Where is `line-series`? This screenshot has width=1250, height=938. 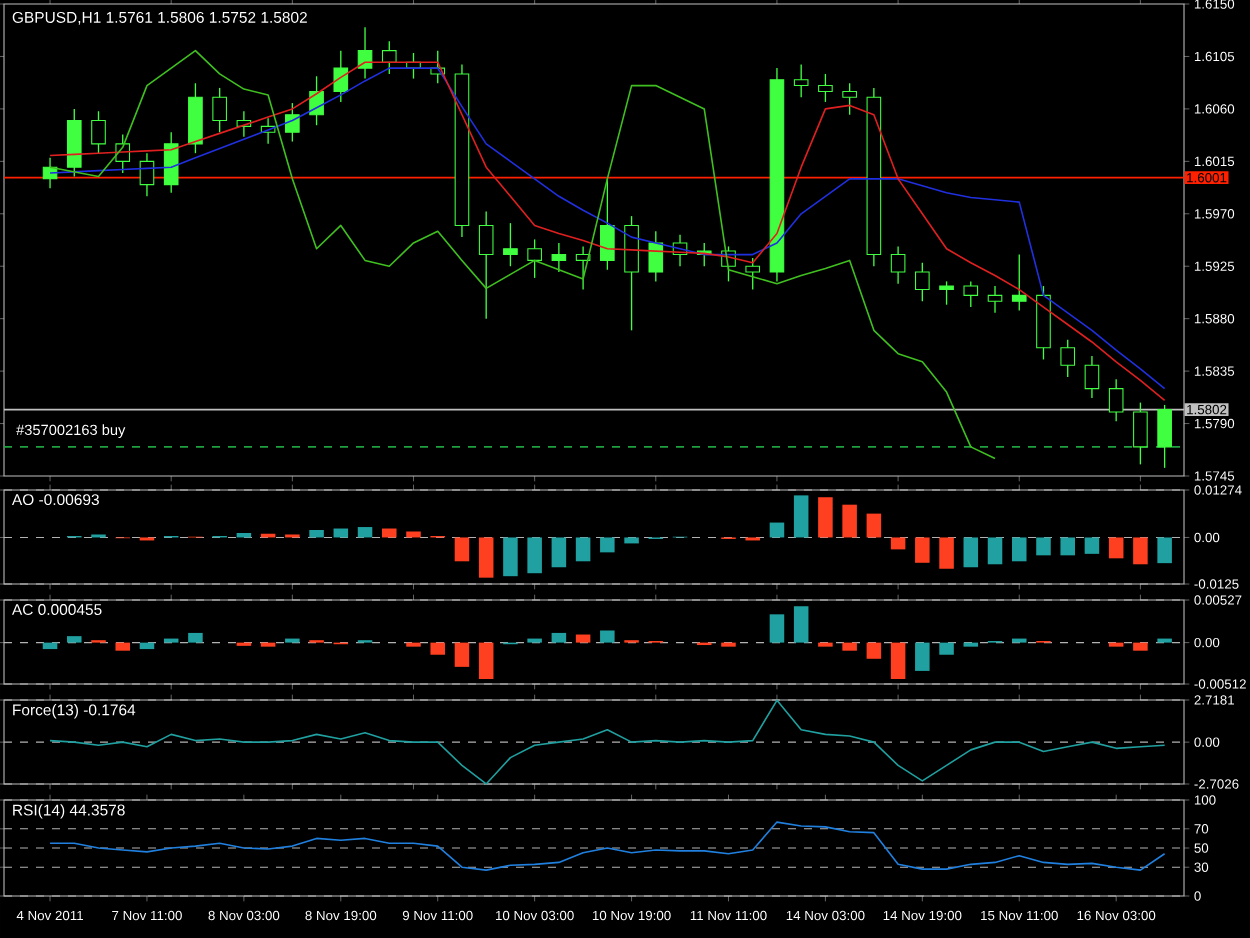 line-series is located at coordinates (607, 846).